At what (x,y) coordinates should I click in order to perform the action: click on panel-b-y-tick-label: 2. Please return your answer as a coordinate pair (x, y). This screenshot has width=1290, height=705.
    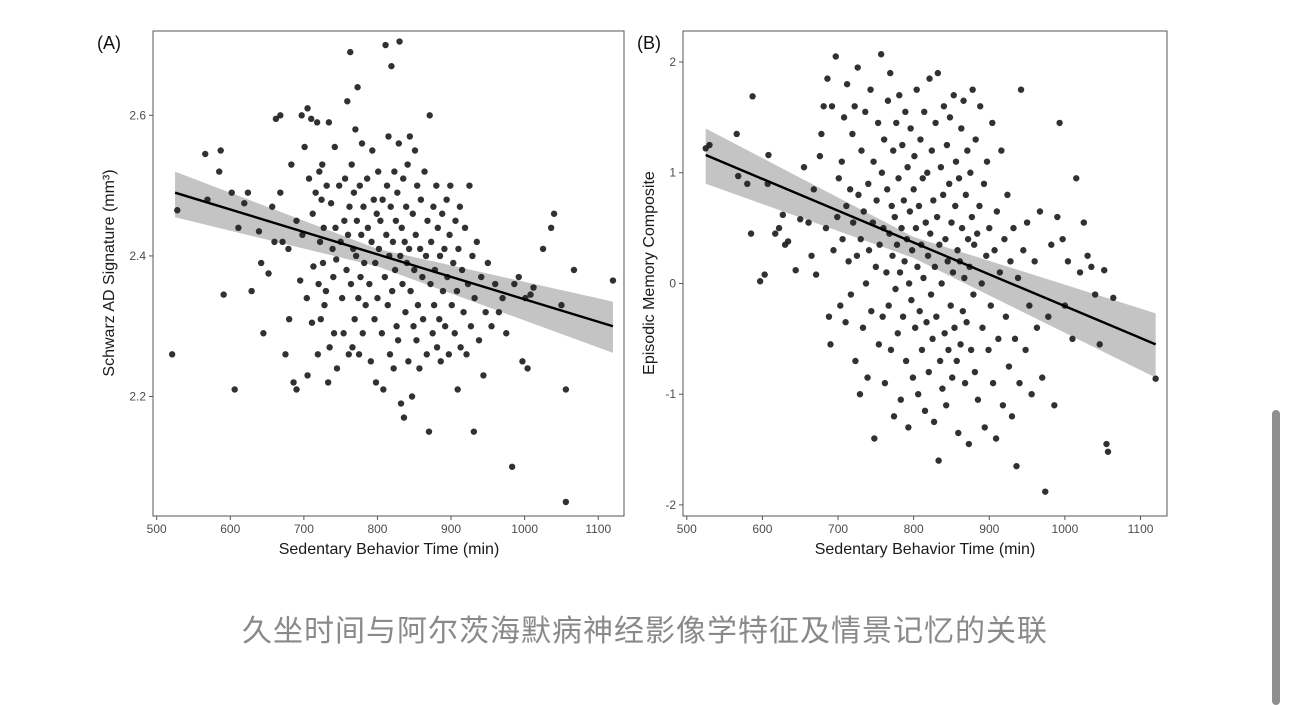
    Looking at the image, I should click on (672, 62).